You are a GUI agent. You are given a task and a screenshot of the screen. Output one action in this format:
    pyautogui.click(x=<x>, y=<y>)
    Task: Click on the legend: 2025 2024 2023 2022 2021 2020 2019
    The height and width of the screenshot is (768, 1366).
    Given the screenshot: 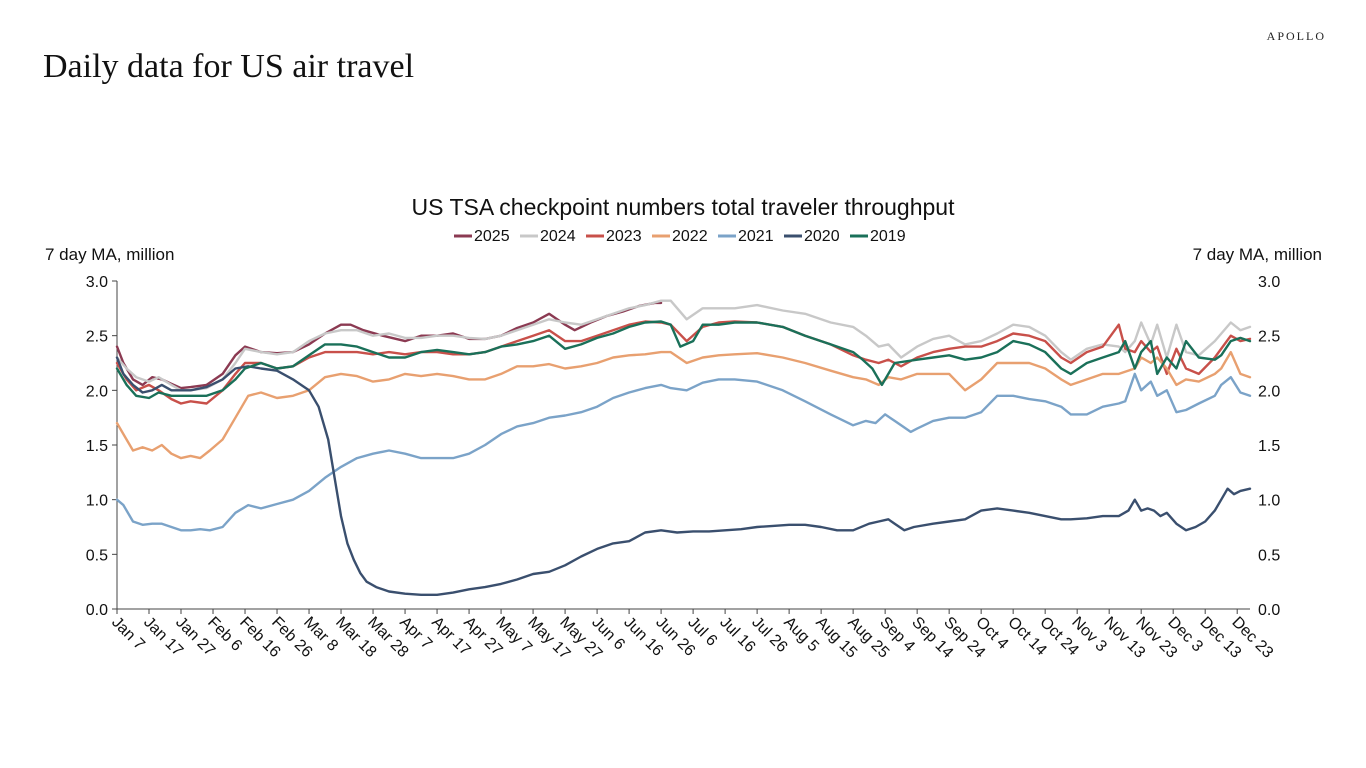 What is the action you would take?
    pyautogui.click(x=680, y=236)
    